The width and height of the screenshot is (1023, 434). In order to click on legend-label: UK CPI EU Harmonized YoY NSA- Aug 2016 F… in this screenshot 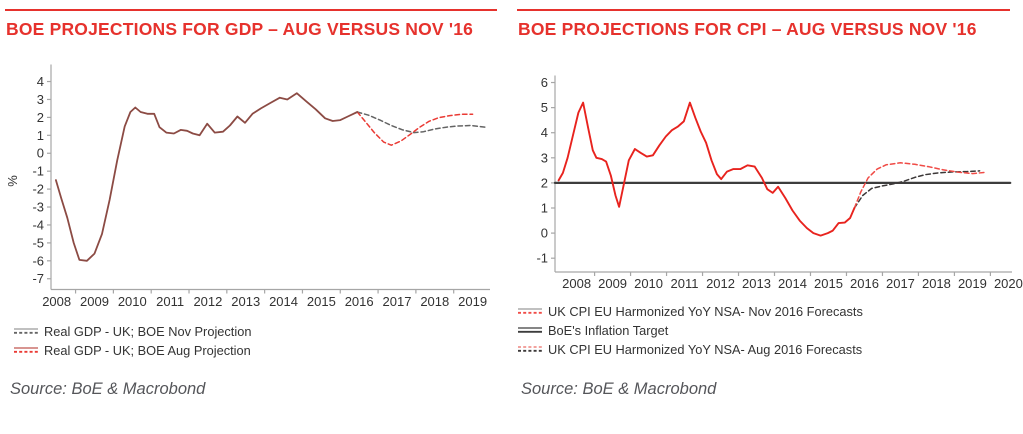, I will do `click(705, 349)`.